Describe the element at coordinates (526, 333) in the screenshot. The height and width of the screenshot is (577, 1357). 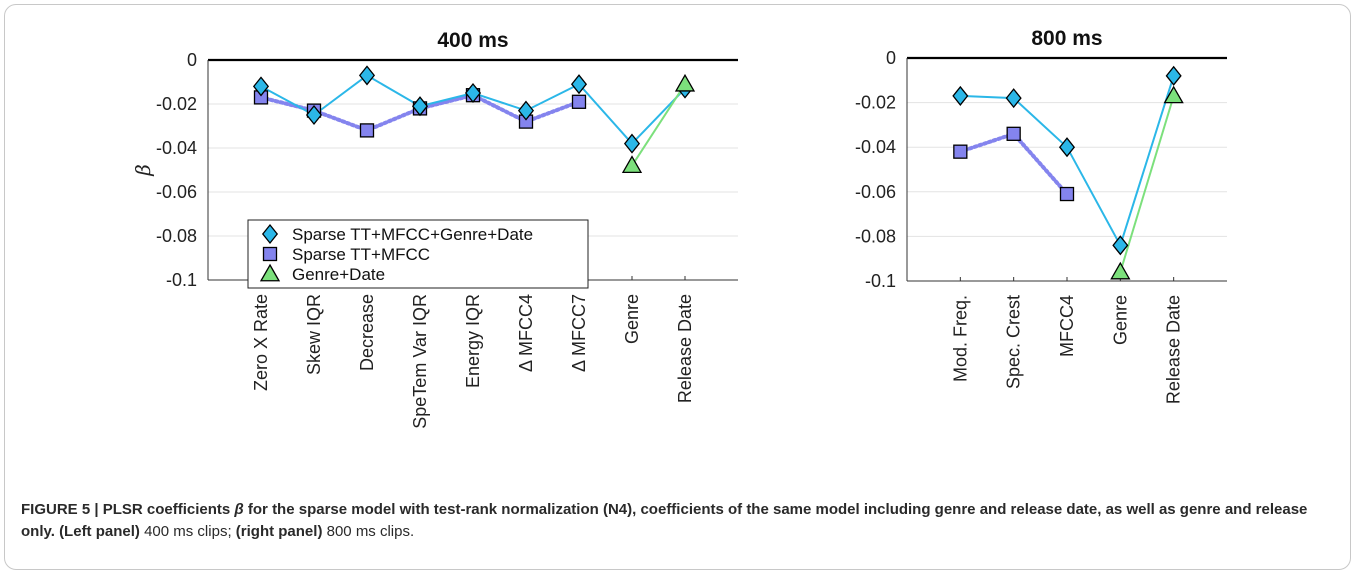
I see `category-label: Δ MFCC4` at that location.